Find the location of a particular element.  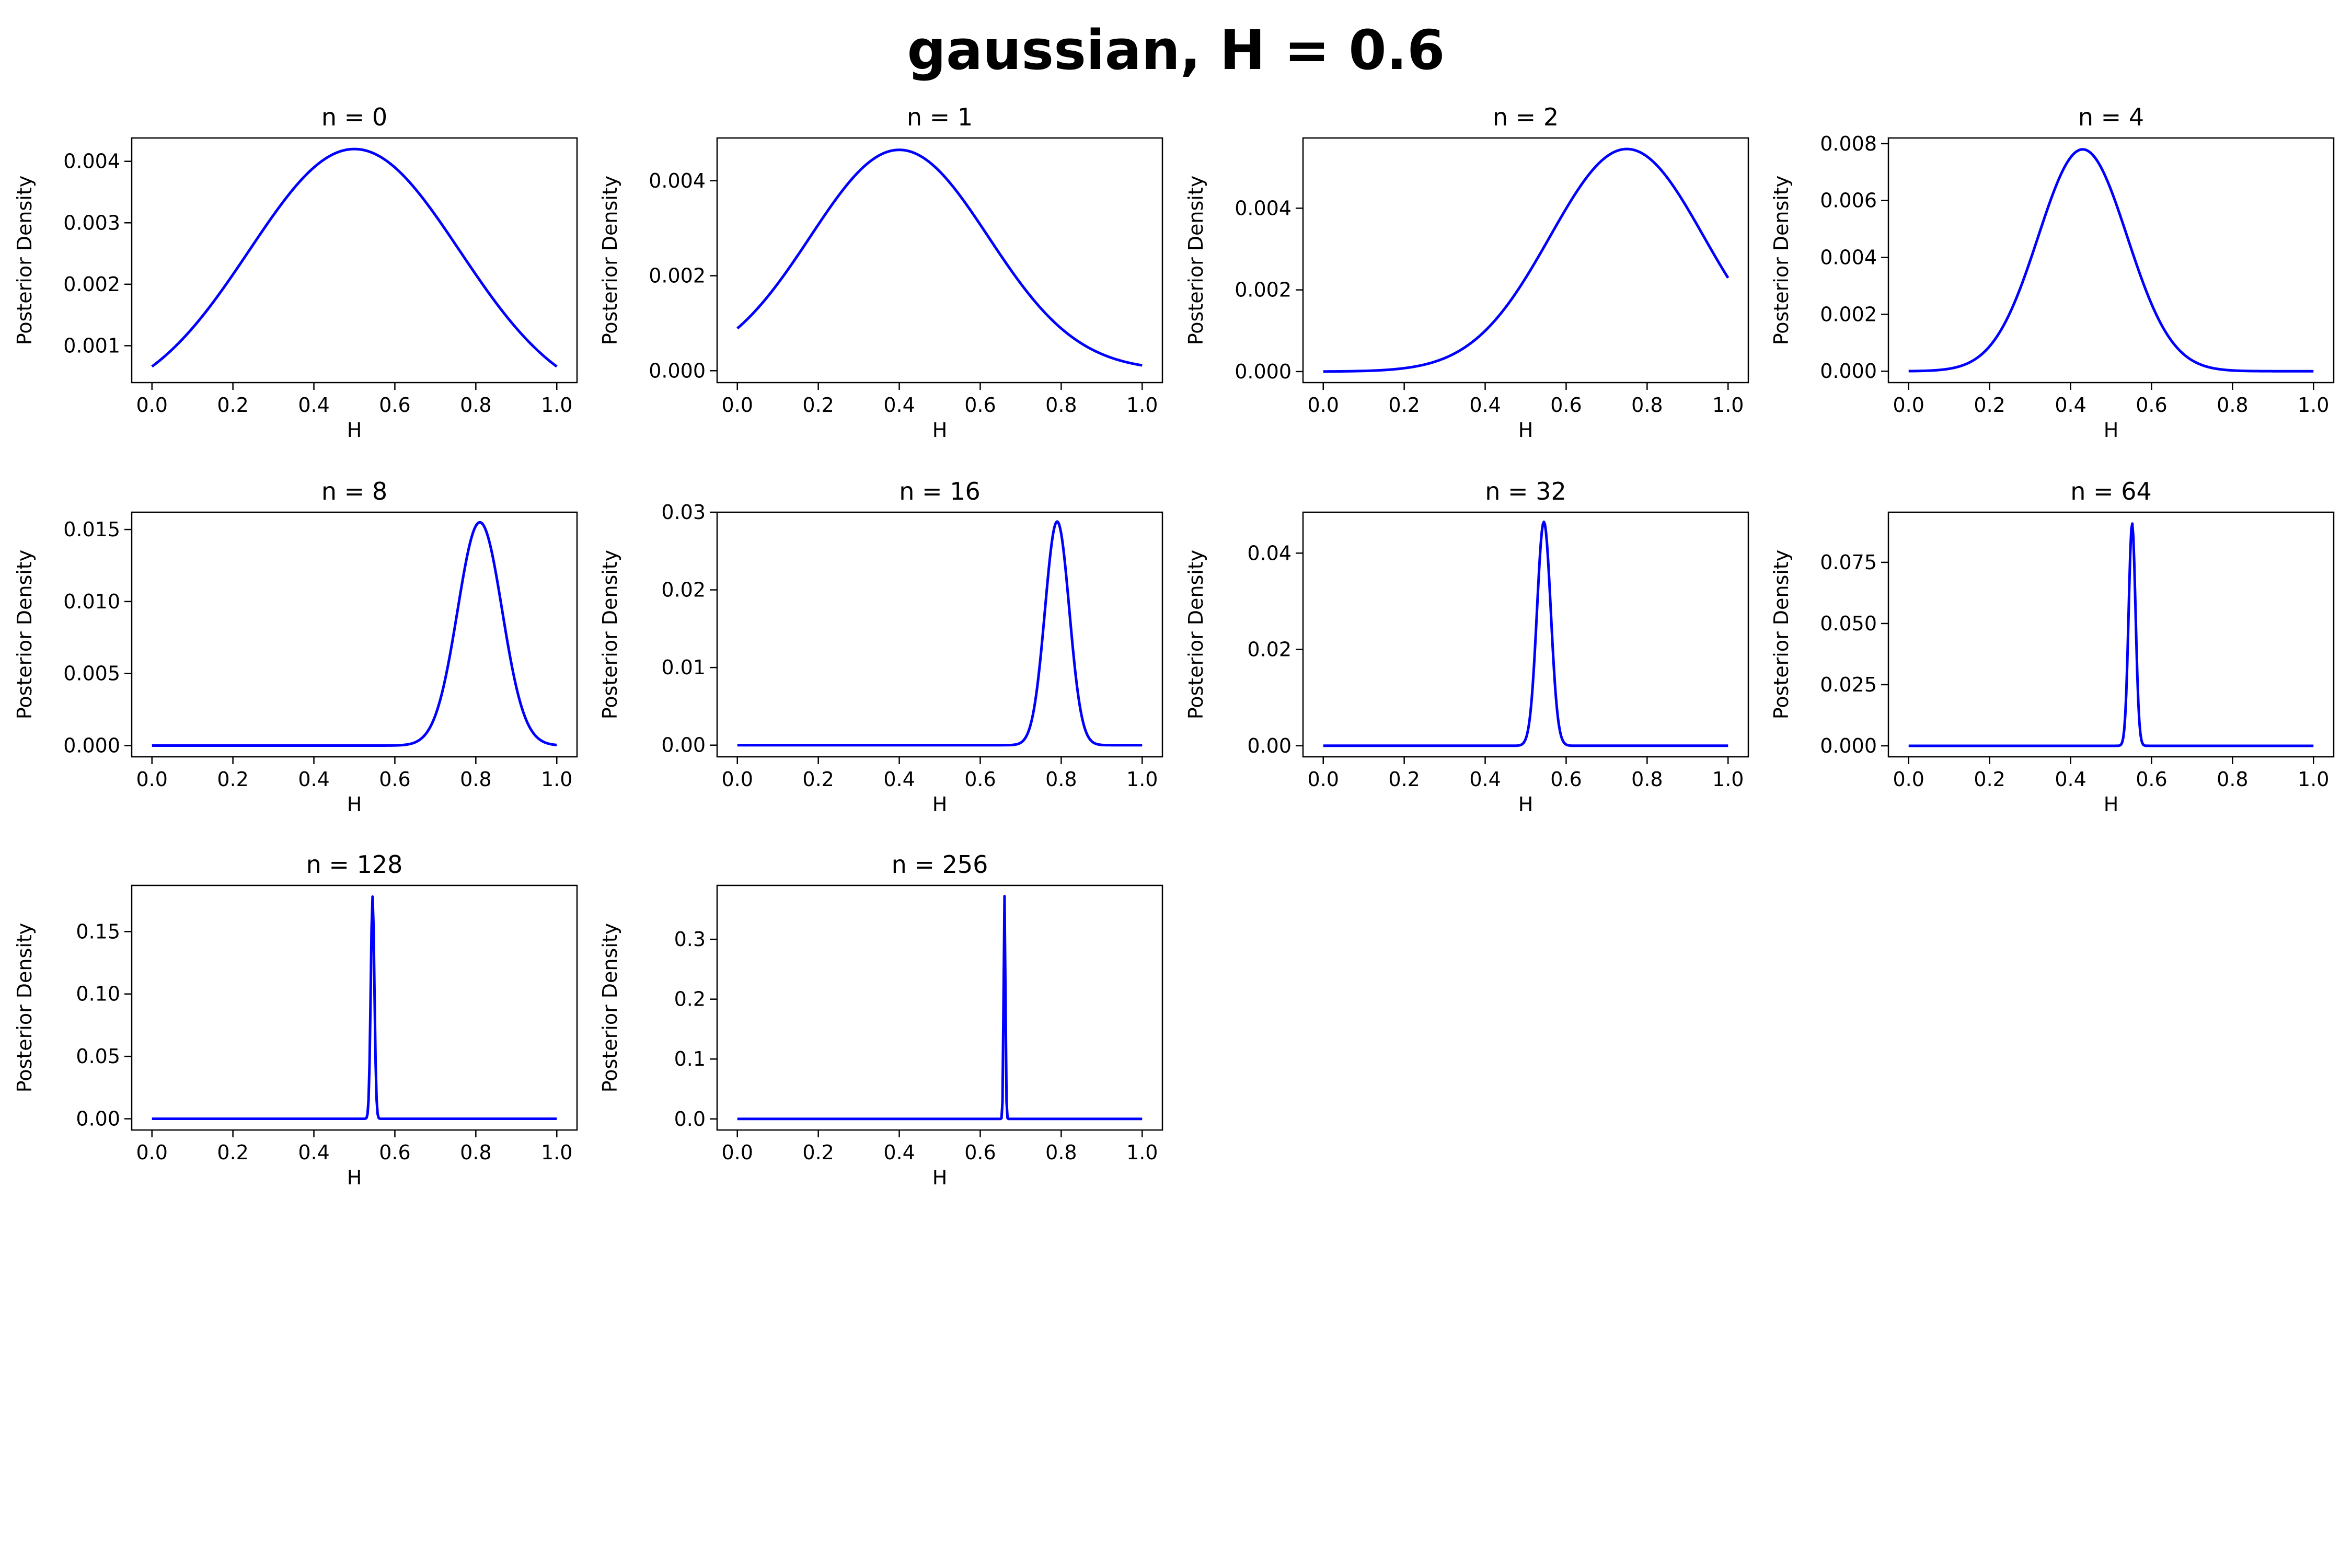

subplot-title: n = 16 is located at coordinates (939, 491).